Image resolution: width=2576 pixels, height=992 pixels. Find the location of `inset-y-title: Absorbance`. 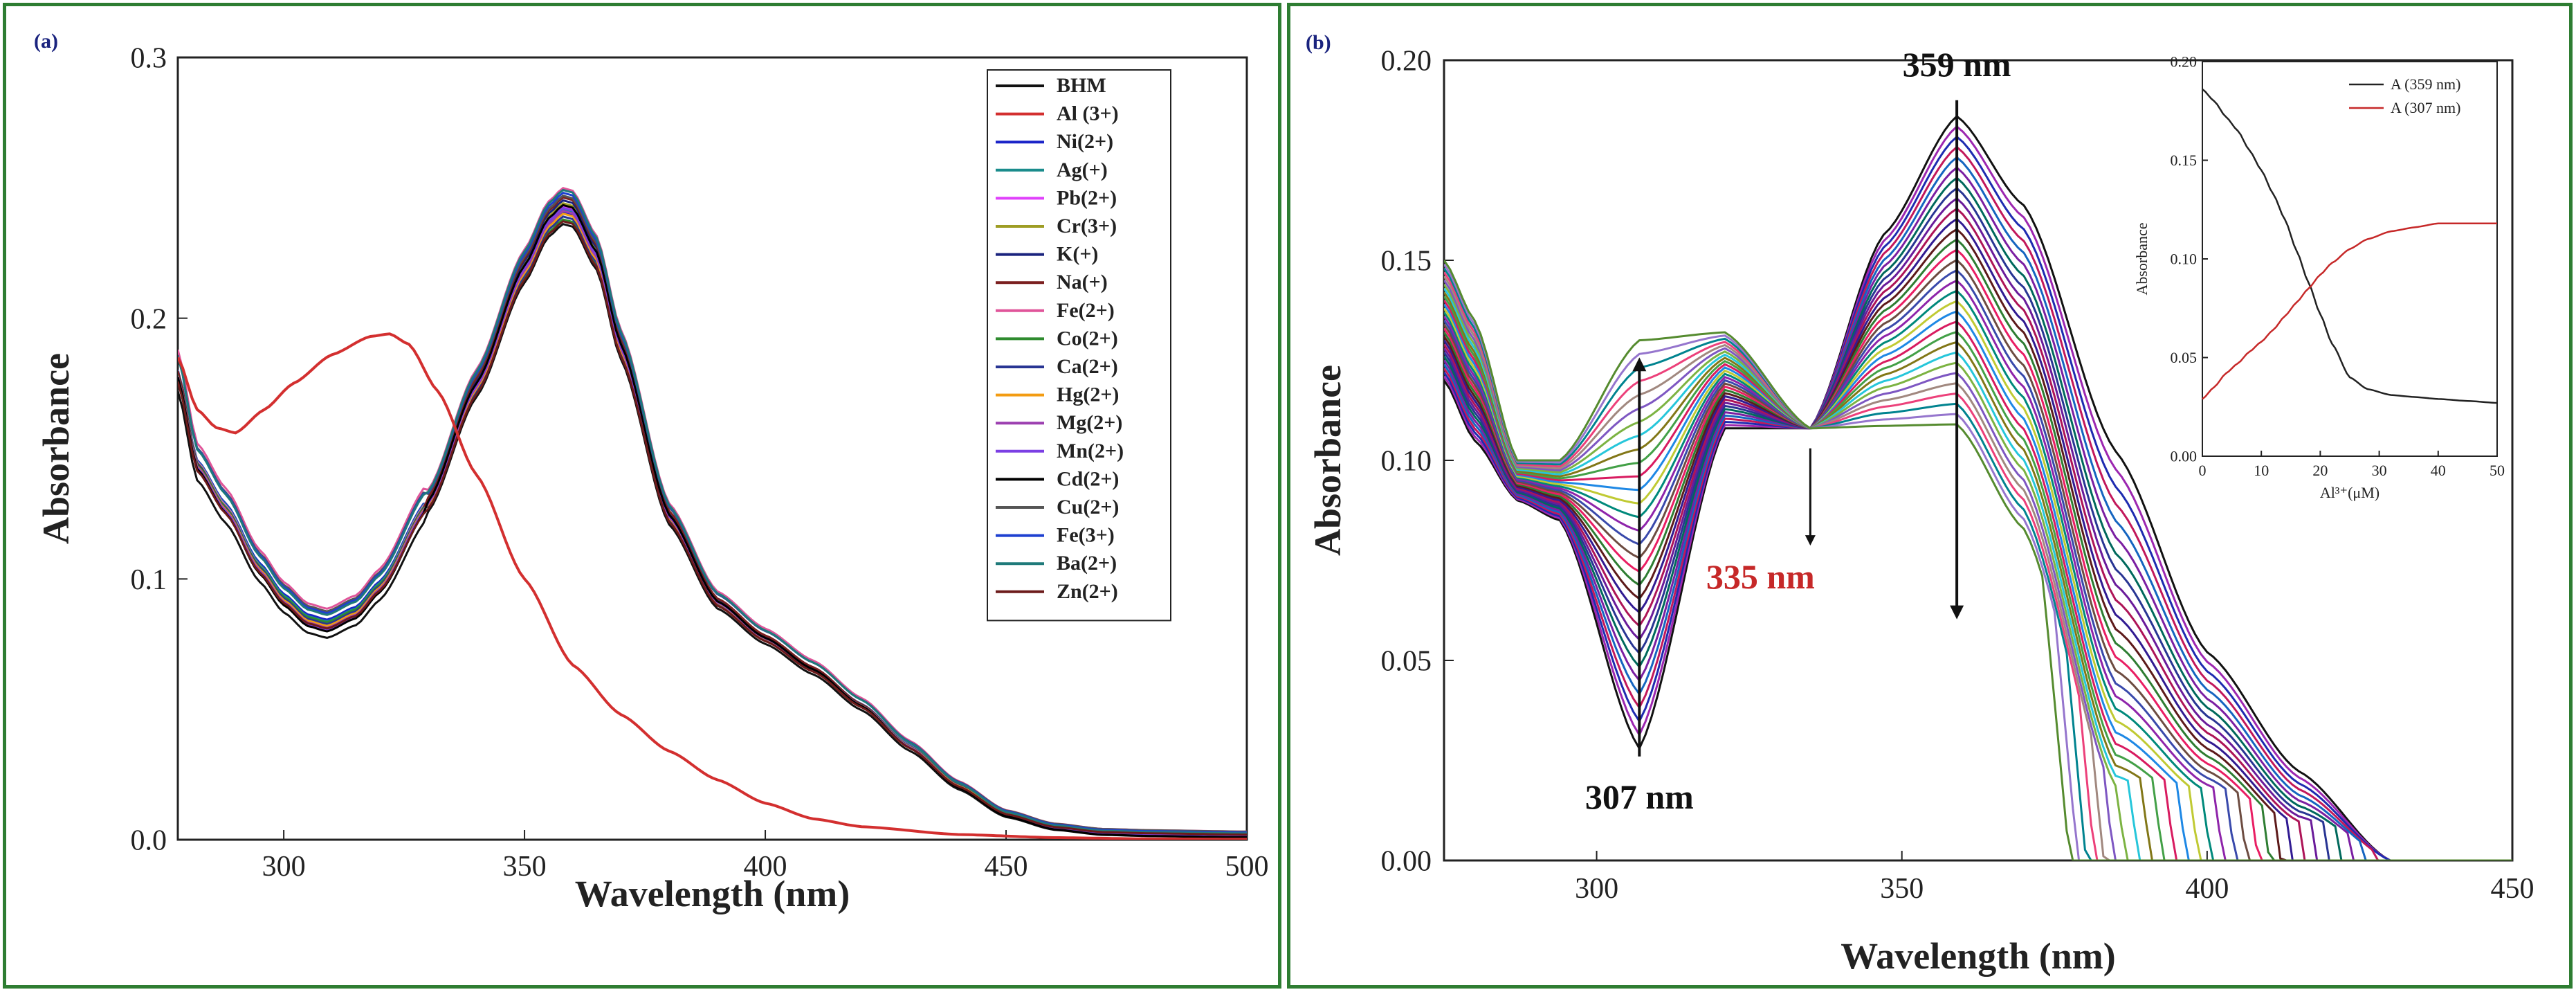

inset-y-title: Absorbance is located at coordinates (2142, 258).